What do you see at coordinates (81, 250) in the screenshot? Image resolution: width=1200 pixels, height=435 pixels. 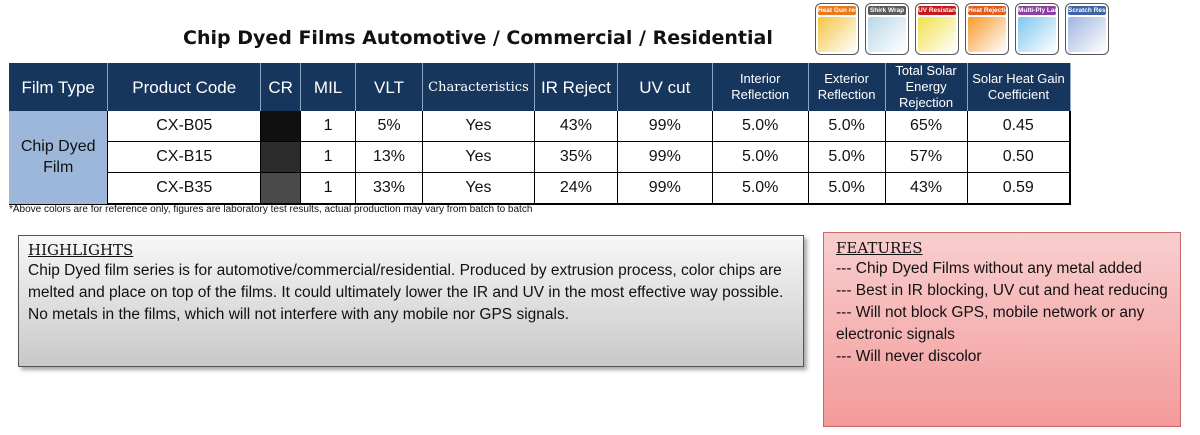 I see `highlights-heading: HIGHLIGHTS` at bounding box center [81, 250].